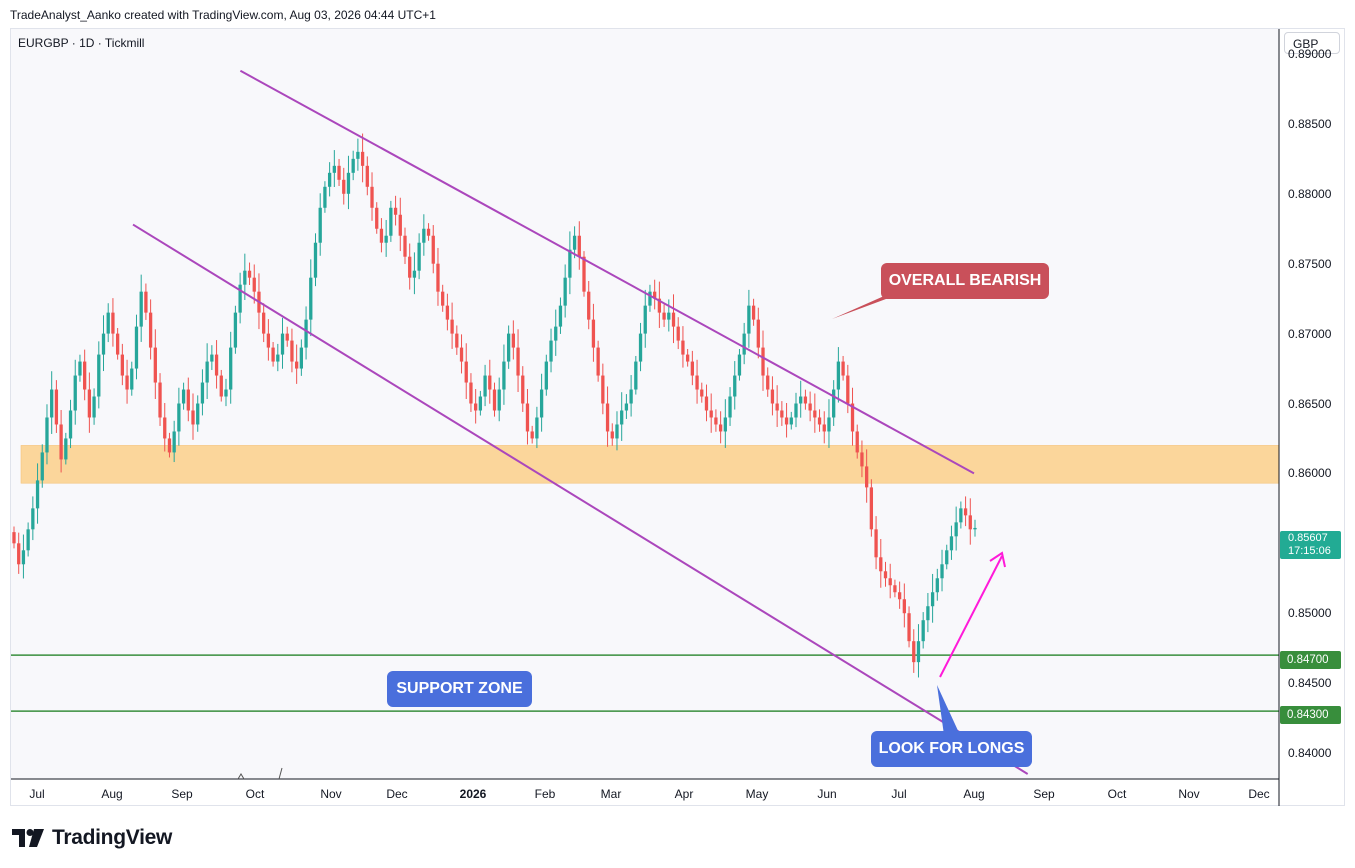 The height and width of the screenshot is (868, 1355). I want to click on currency-selector: GBP, so click(1312, 43).